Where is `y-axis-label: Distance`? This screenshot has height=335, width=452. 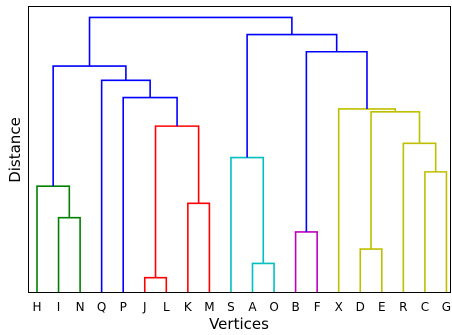 y-axis-label: Distance is located at coordinates (15, 150).